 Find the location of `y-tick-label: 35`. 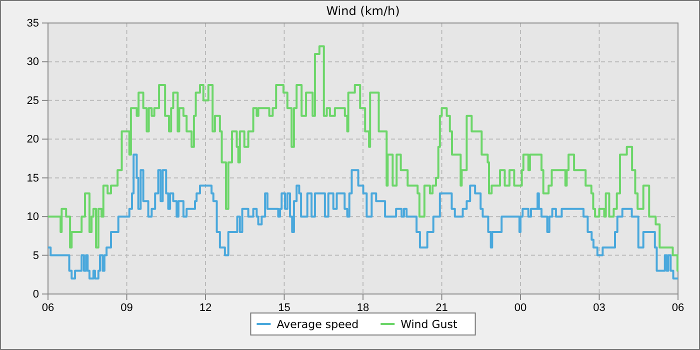

y-tick-label: 35 is located at coordinates (32, 24).